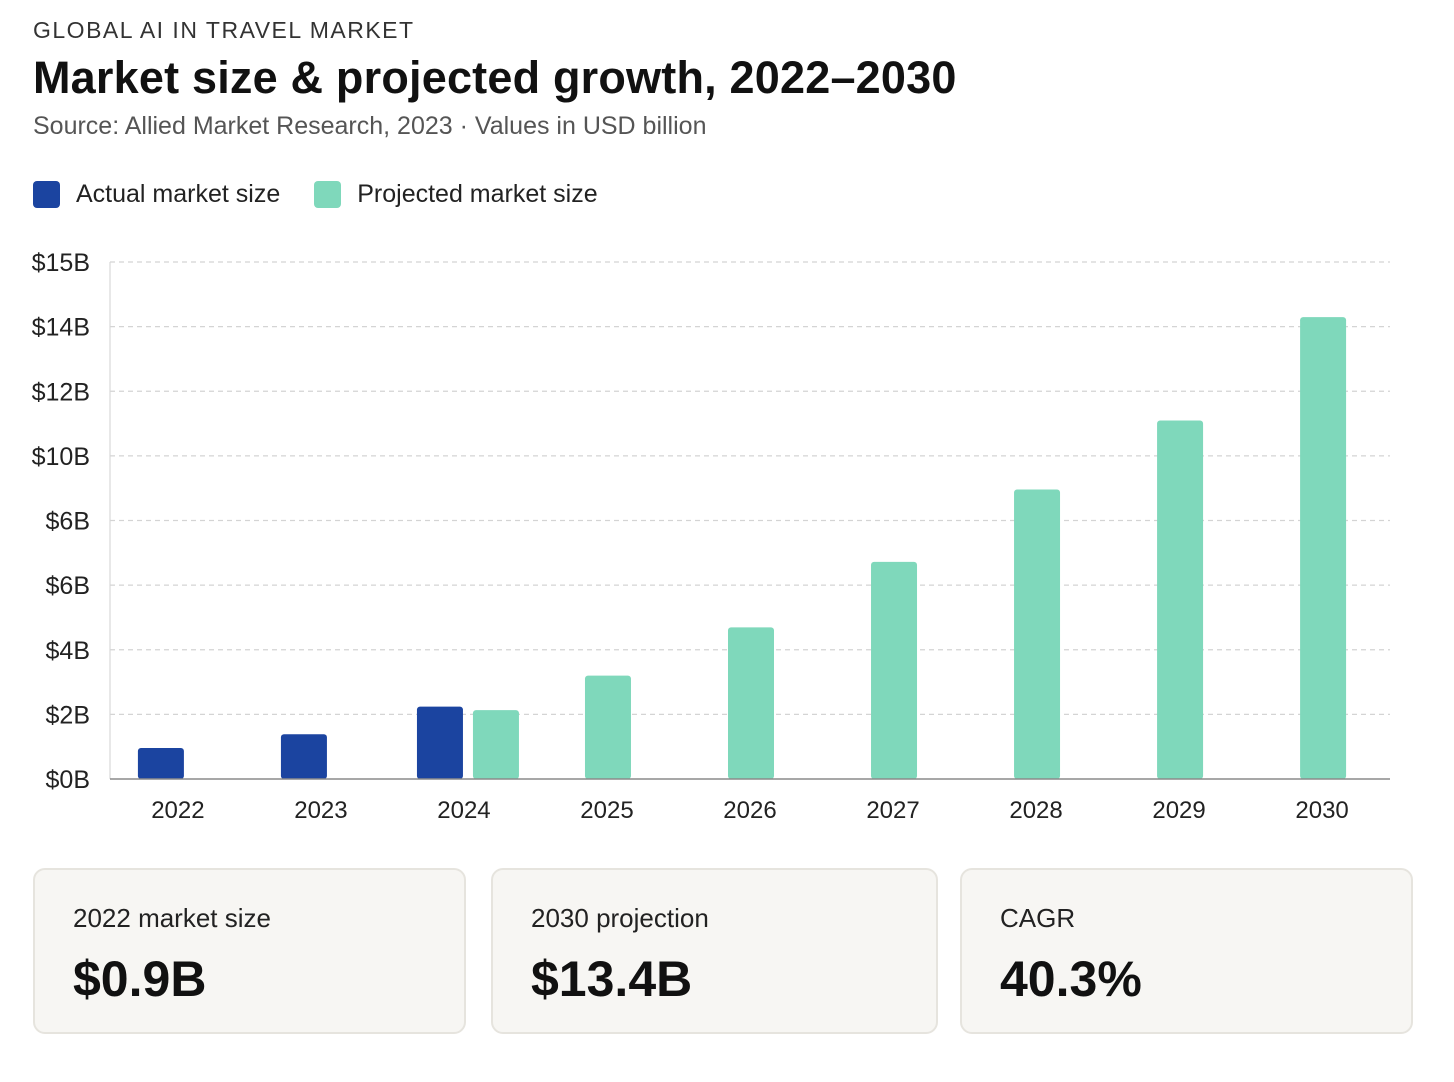 This screenshot has height=1082, width=1454. Describe the element at coordinates (172, 918) in the screenshot. I see `stat-label: 2022 market size` at that location.